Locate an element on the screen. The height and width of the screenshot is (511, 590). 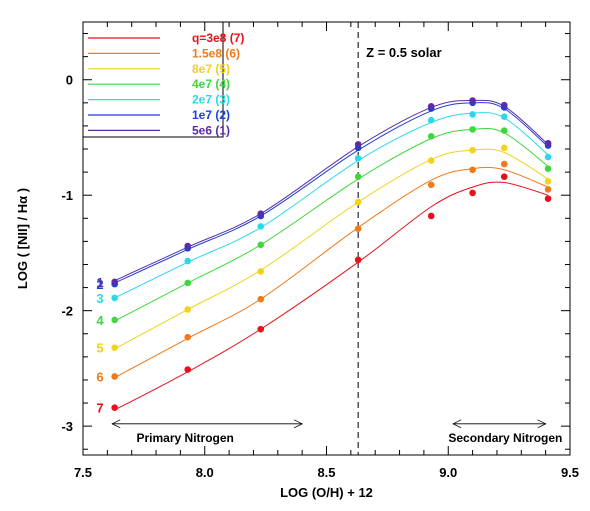
legend-label: 1e7 (2) is located at coordinates (211, 115).